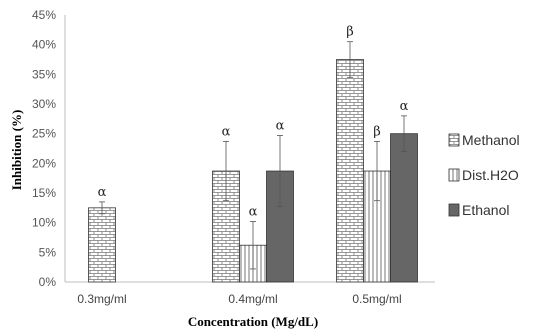 The width and height of the screenshot is (538, 332). I want to click on y-tick-label: 40%, so click(44, 45).